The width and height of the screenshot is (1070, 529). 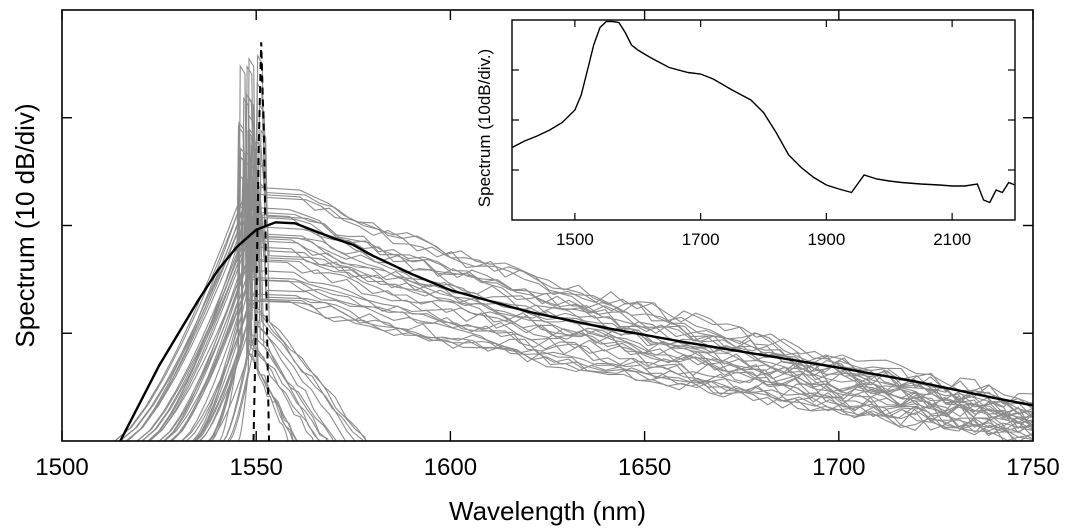 I want to click on inset-x-tick-label: 2100, so click(x=952, y=239).